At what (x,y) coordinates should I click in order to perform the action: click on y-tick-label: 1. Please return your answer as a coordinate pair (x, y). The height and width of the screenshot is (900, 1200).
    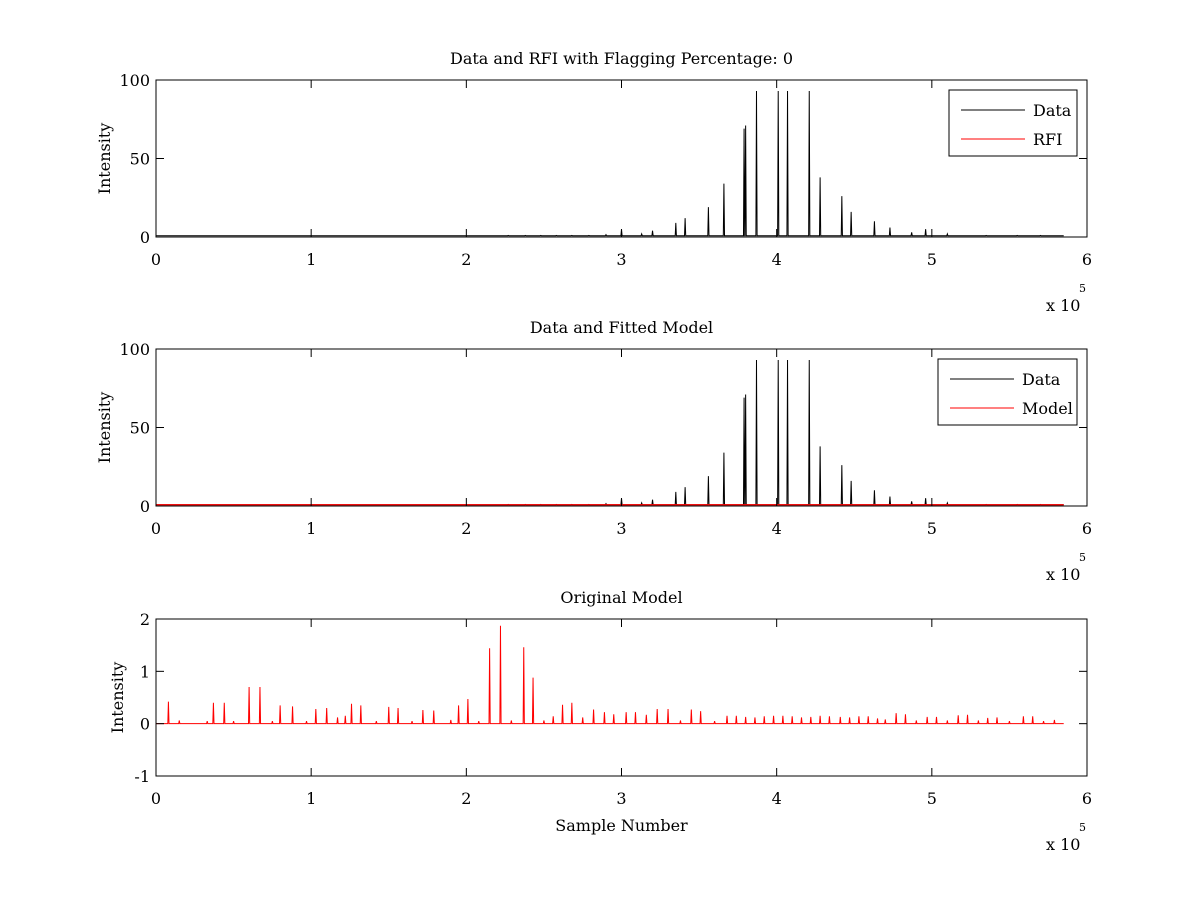
    Looking at the image, I should click on (145, 671).